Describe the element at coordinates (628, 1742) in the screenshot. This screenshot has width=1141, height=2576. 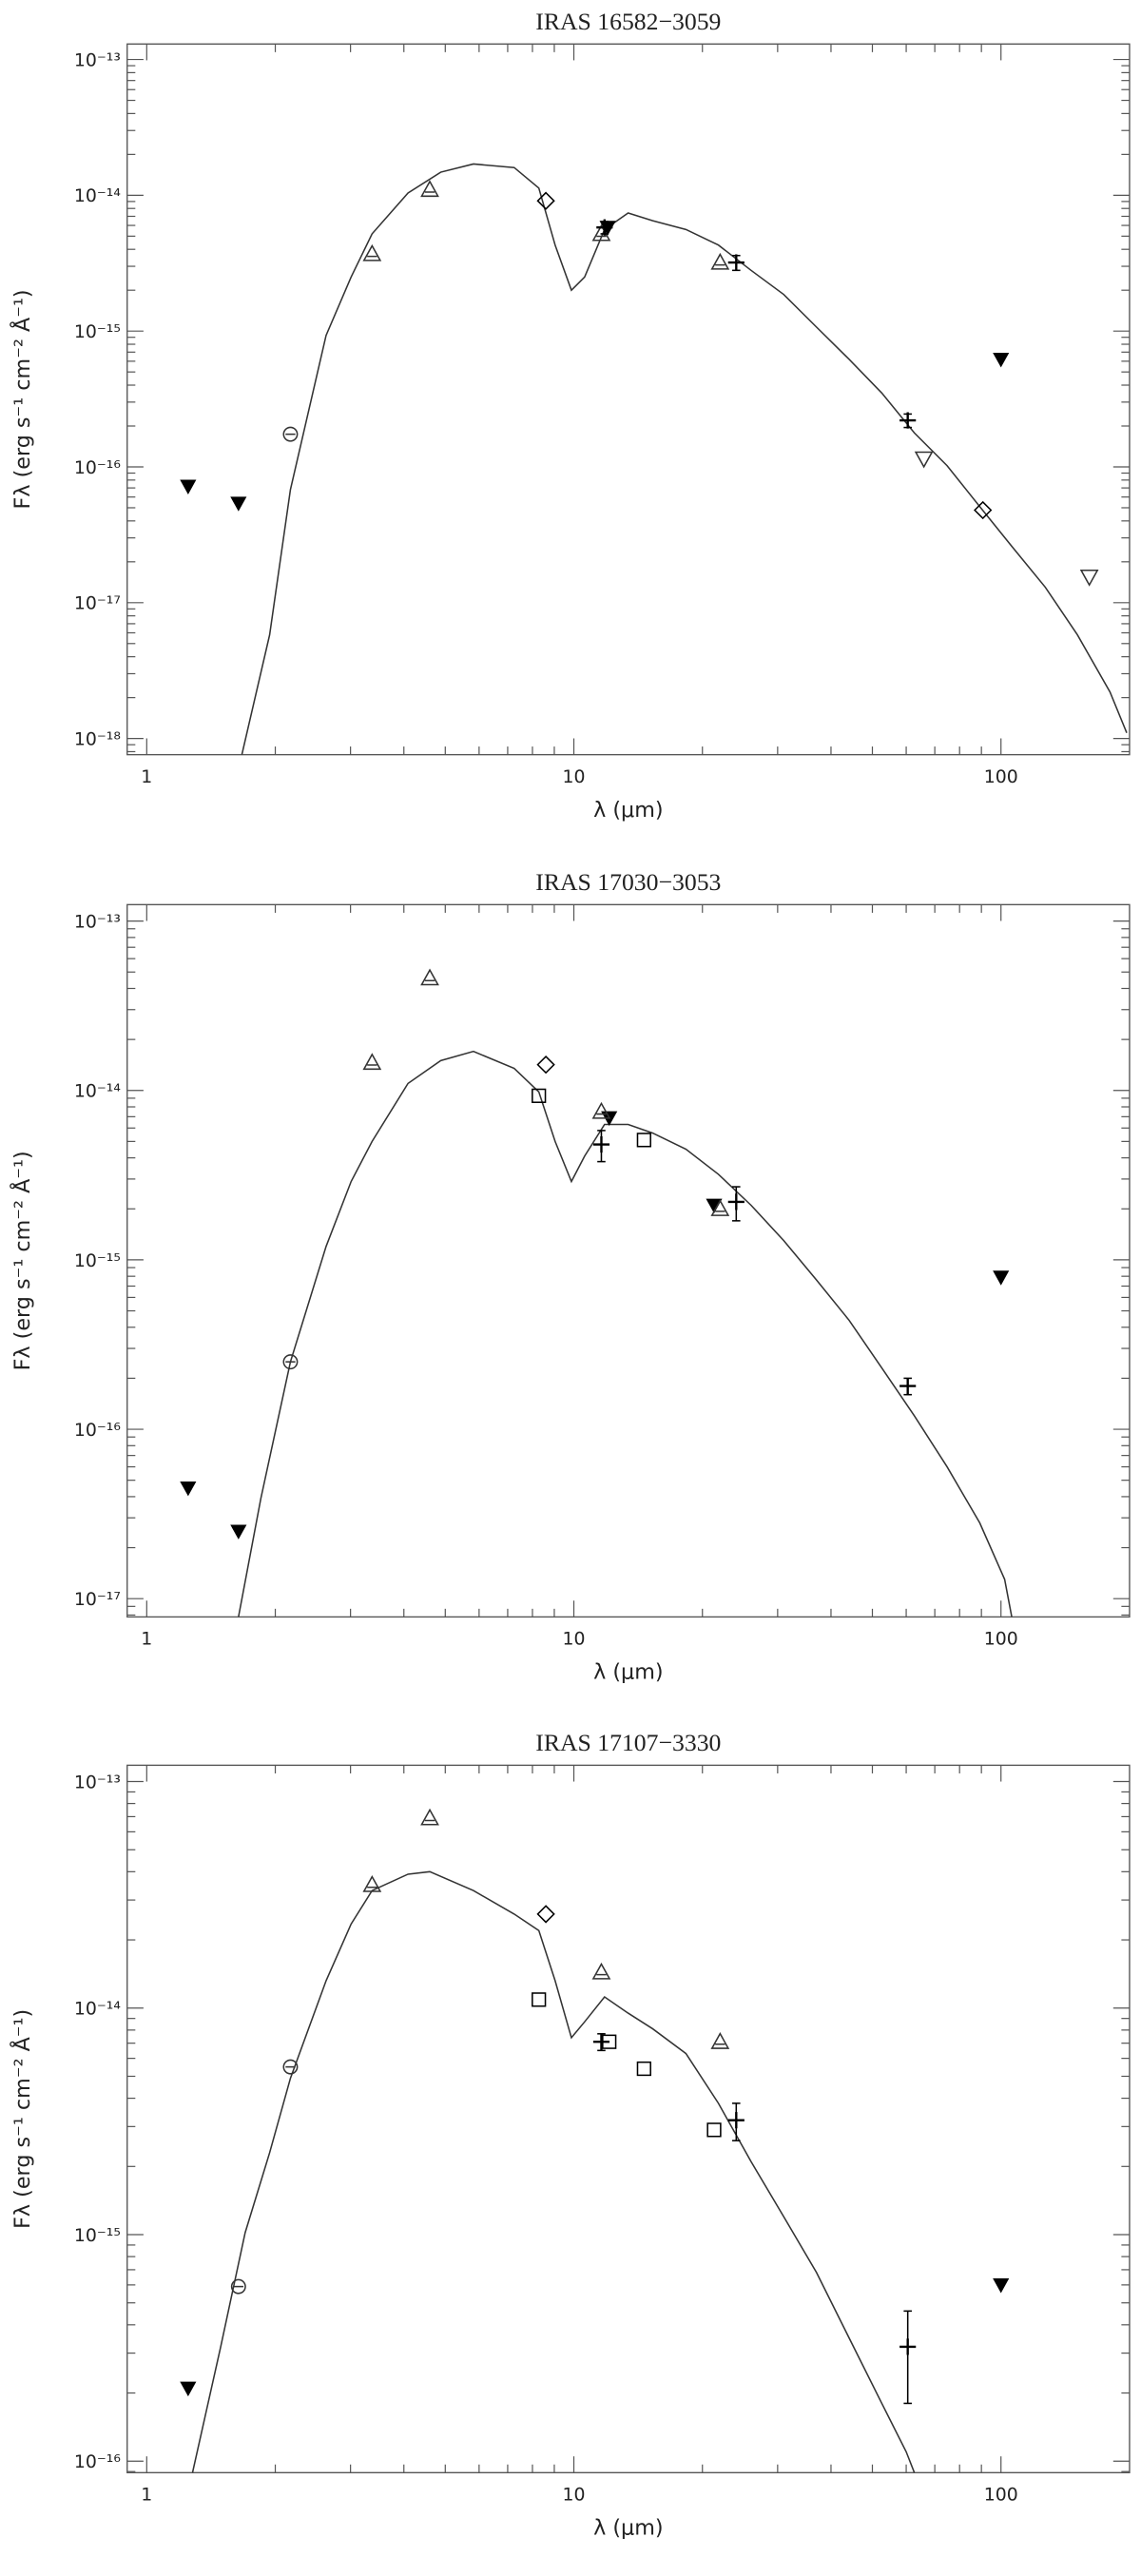
I see `chart-title: IRAS 17107−3330` at that location.